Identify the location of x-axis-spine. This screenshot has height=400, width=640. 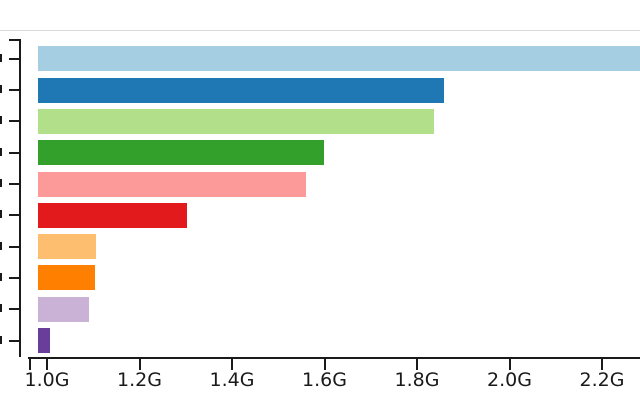
(334, 358).